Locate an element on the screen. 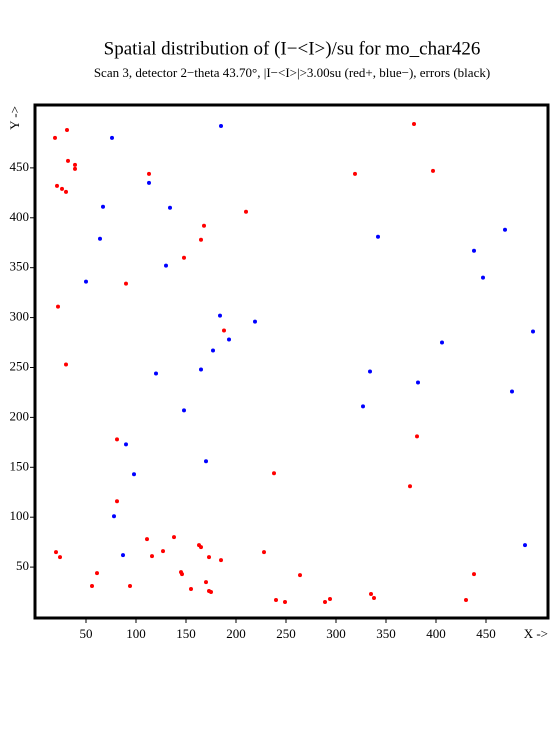  y-tick-label: 450 is located at coordinates (20, 166).